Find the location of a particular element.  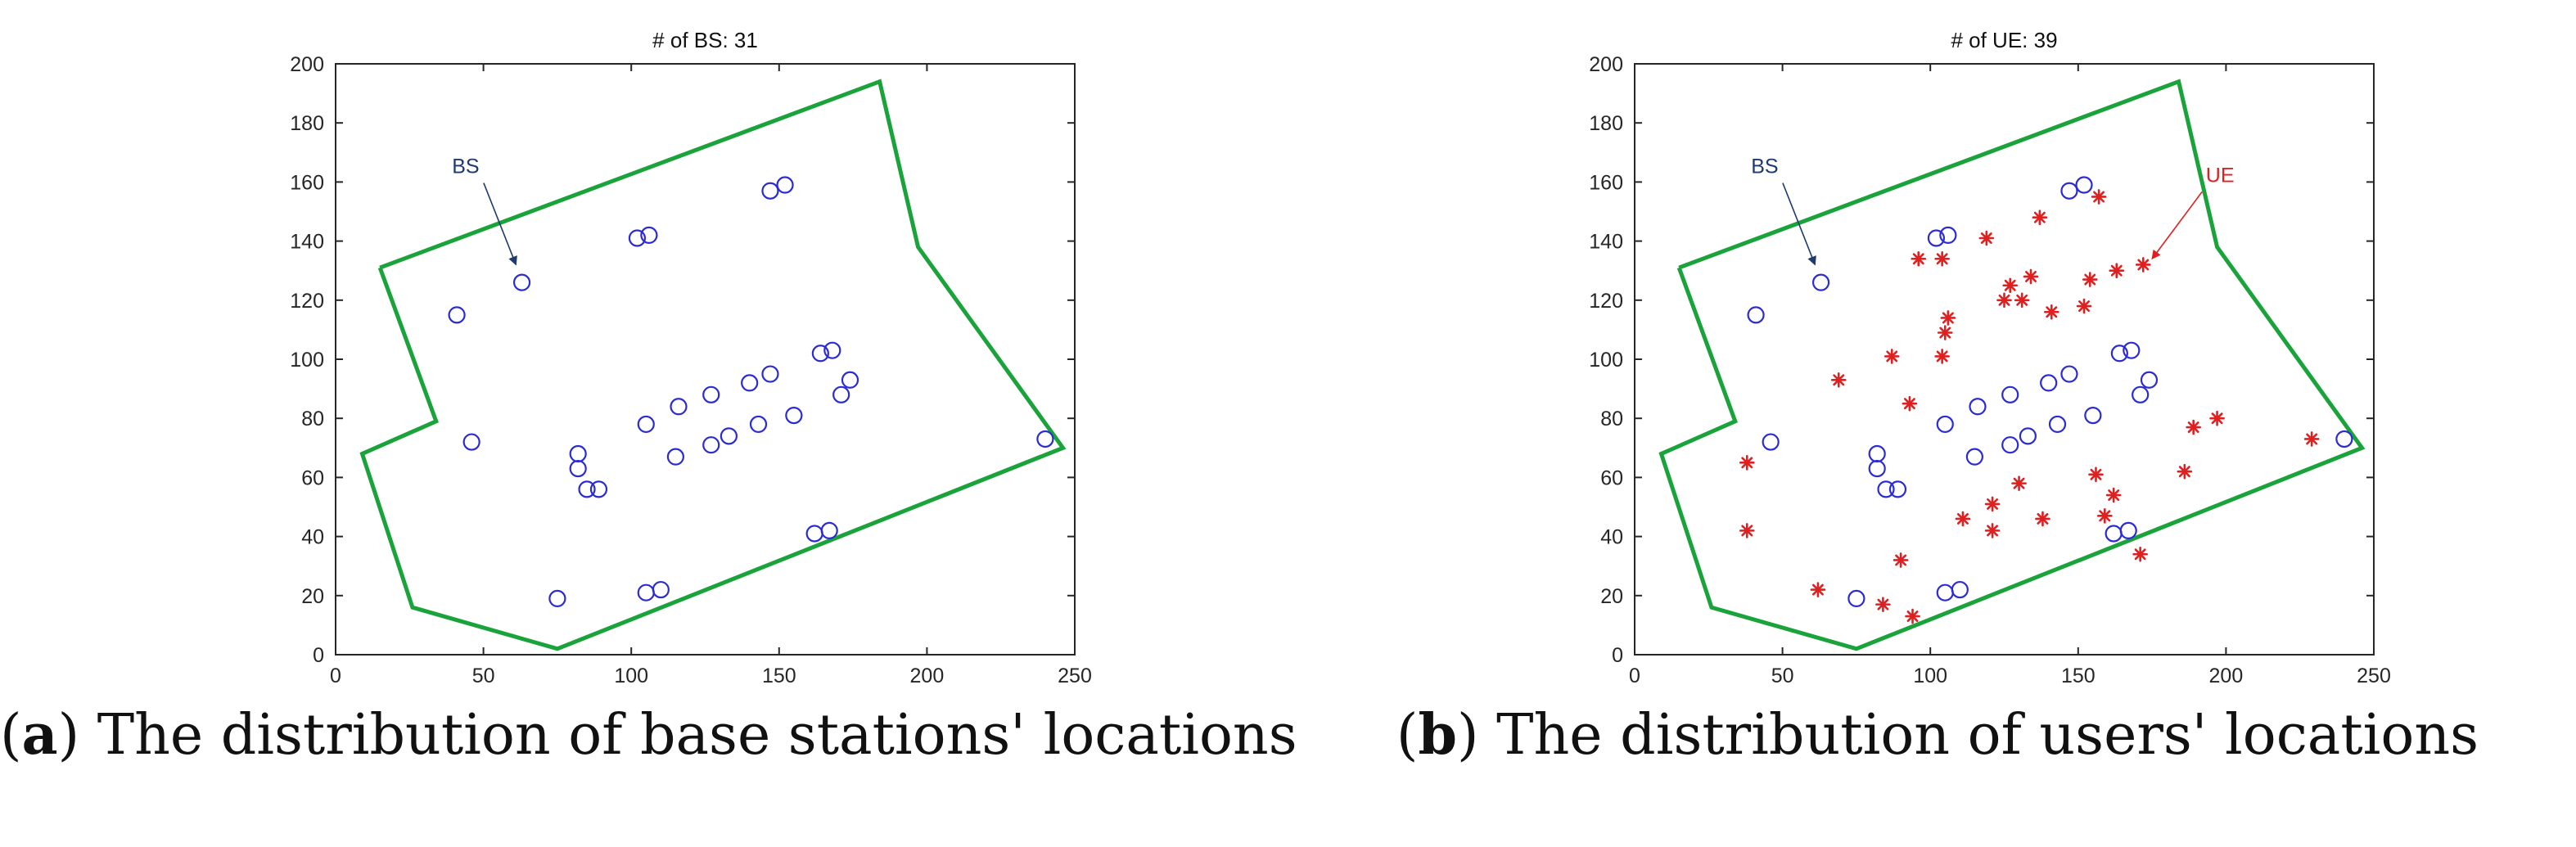

caption-text: The distribution of users' locations is located at coordinates (1987, 736).